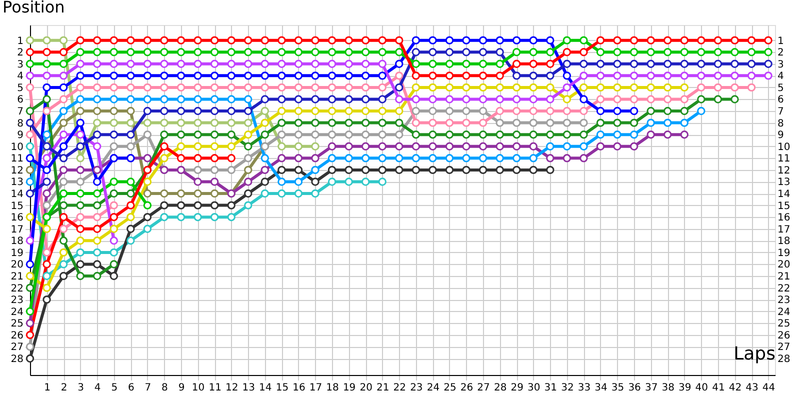 The height and width of the screenshot is (400, 800). Describe the element at coordinates (781, 100) in the screenshot. I see `y2-tick-label: 6` at that location.